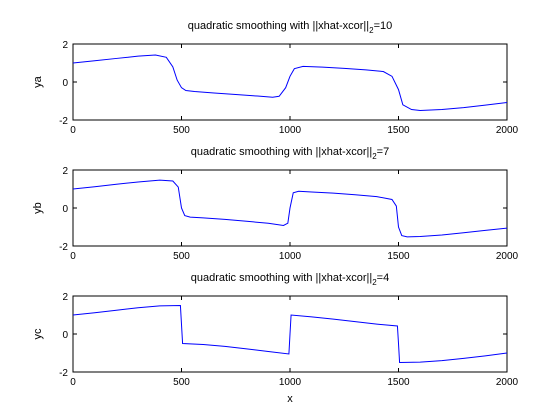  What do you see at coordinates (38, 81) in the screenshot?
I see `y-axis-label: ya` at bounding box center [38, 81].